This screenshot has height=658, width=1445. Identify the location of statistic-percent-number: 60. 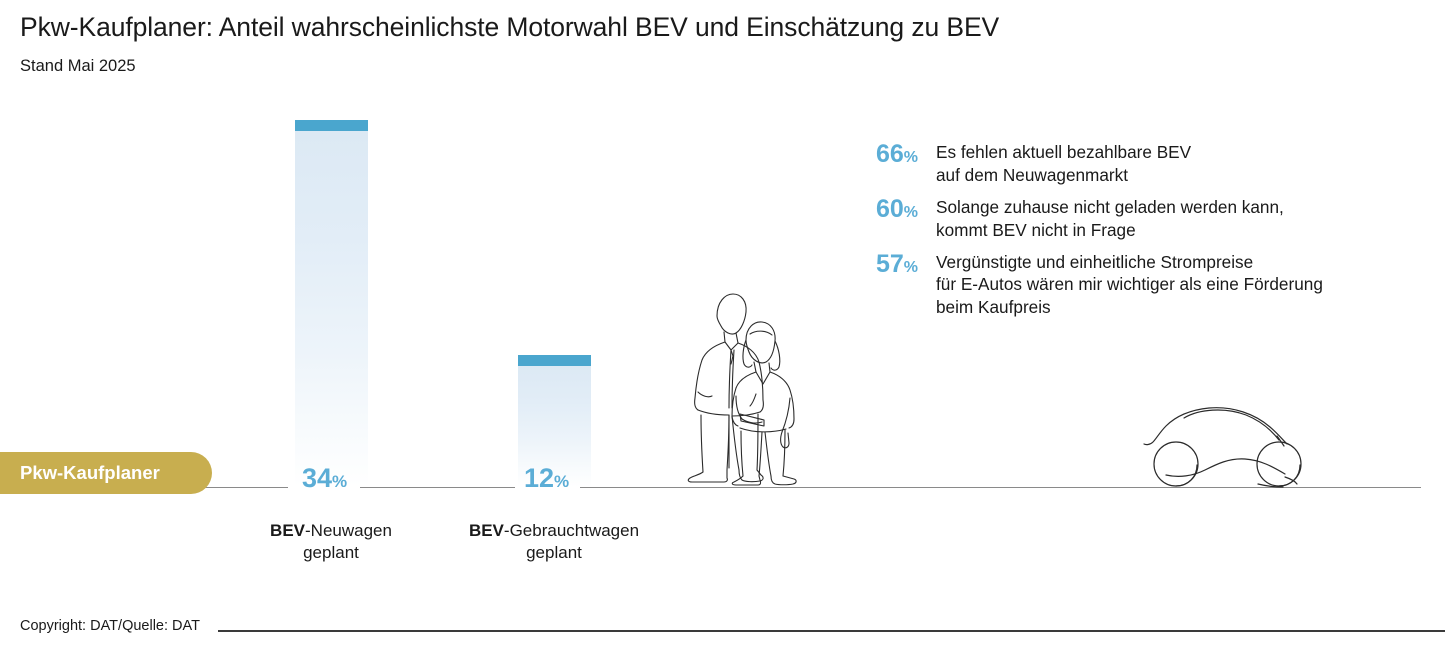
(889, 208).